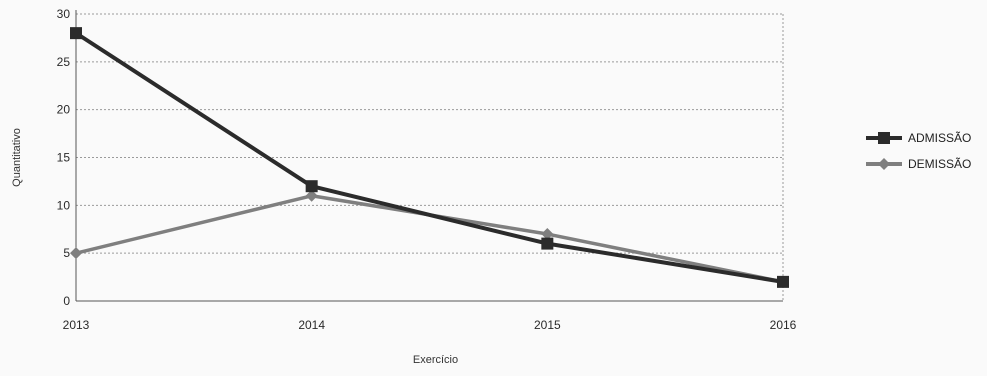 Image resolution: width=987 pixels, height=376 pixels. I want to click on legend-label-admissao: ADMISSÃO, so click(939, 138).